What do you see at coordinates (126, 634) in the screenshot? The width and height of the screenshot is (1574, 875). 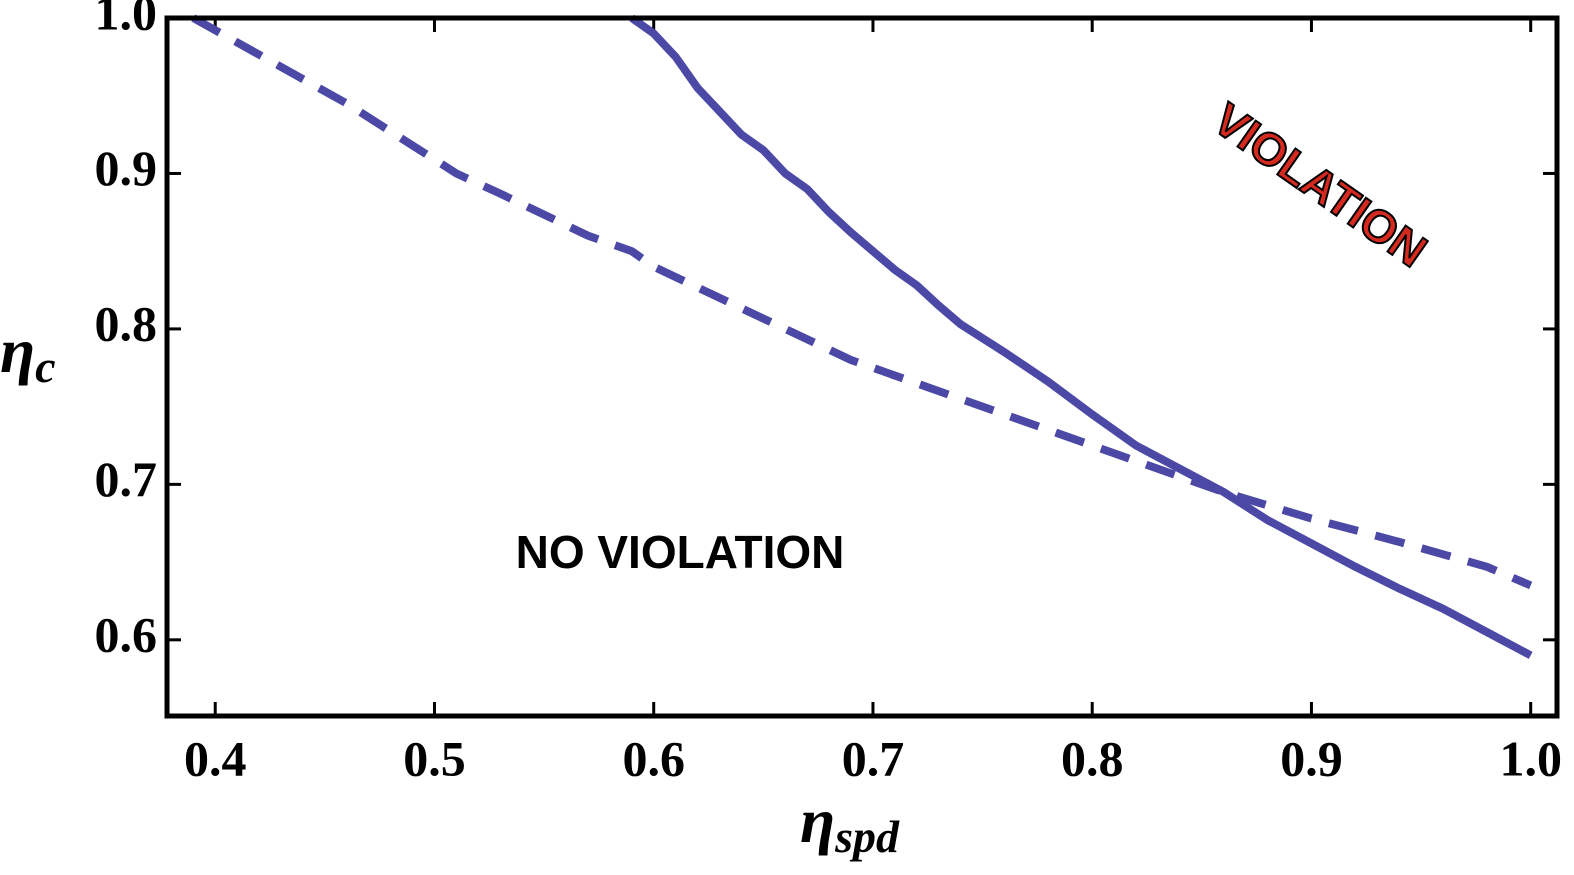 I see `y-tick-label: 0.6` at bounding box center [126, 634].